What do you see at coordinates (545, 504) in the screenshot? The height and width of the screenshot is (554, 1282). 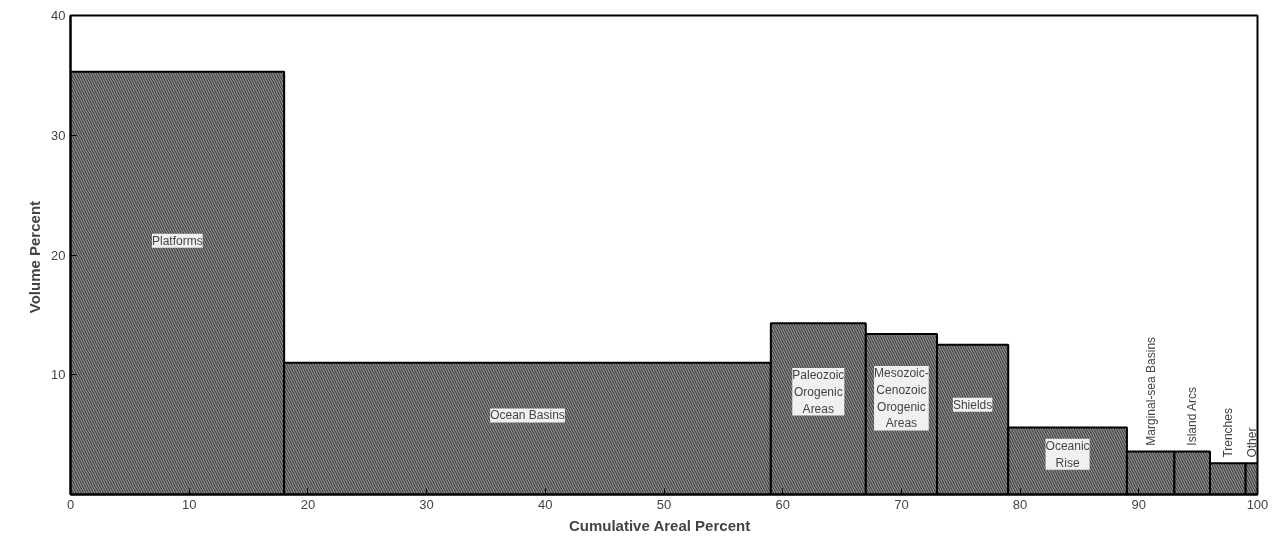 I see `x-tick-label: 40` at bounding box center [545, 504].